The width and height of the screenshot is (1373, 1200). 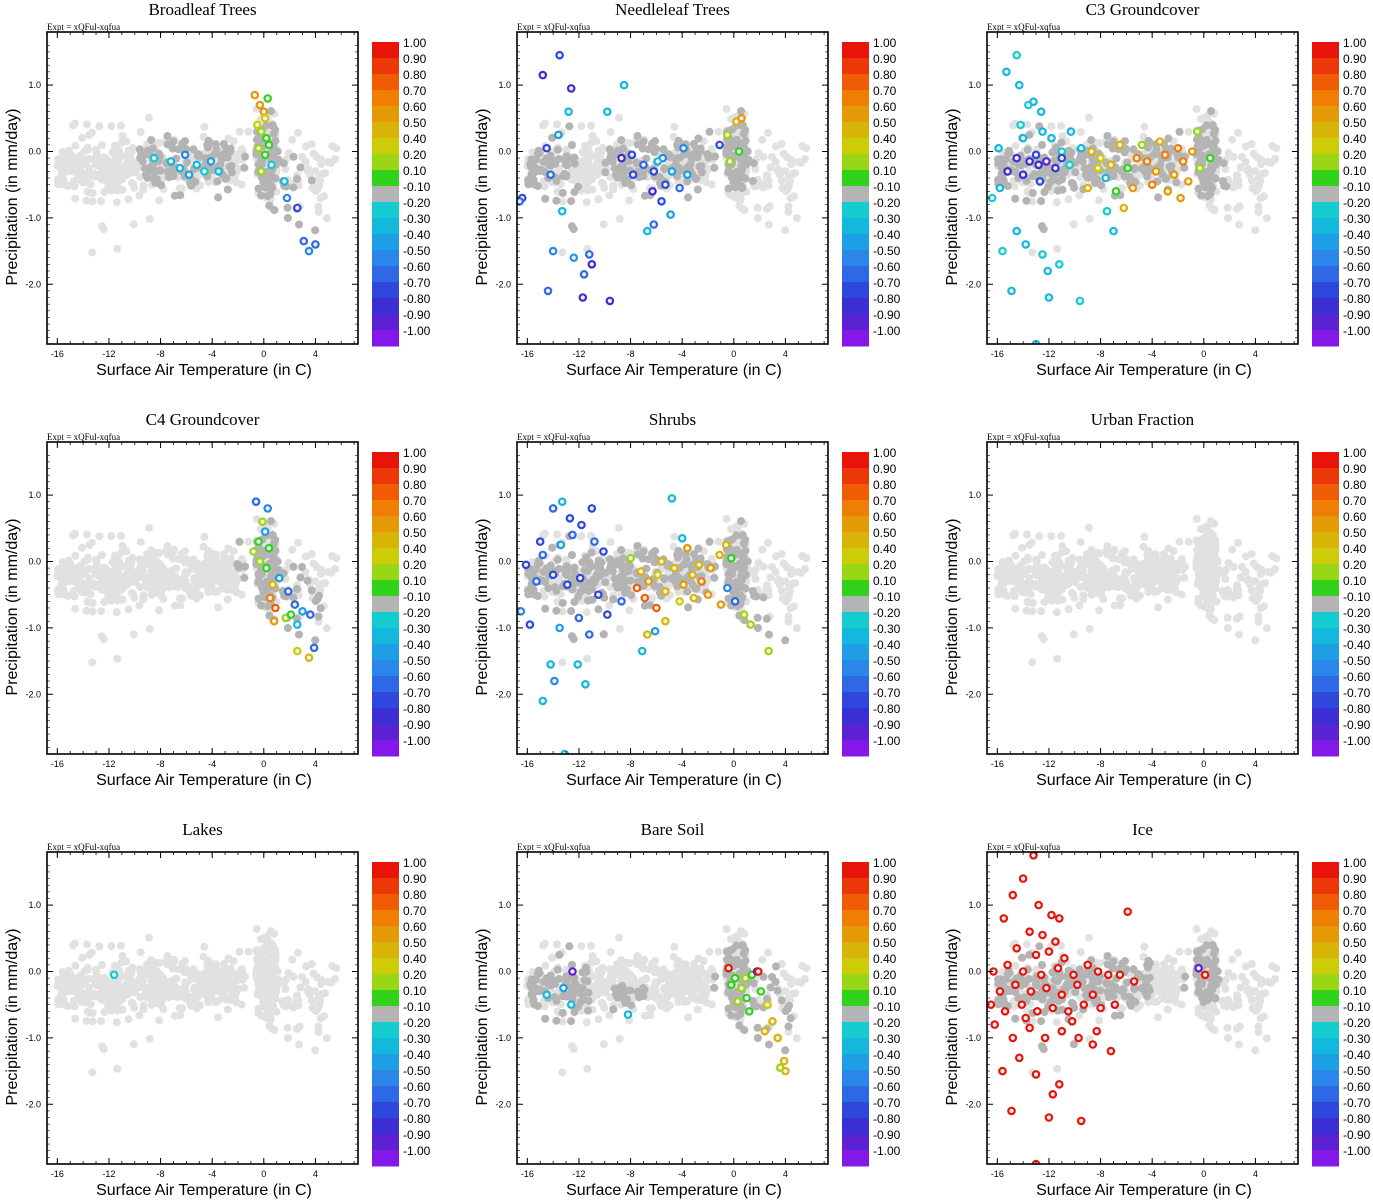 I want to click on y-tick-label: 1.0, so click(x=34, y=85).